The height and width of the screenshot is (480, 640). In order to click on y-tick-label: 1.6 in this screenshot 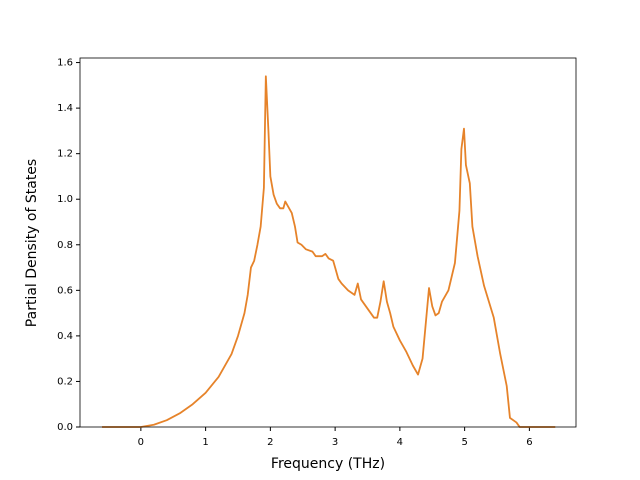, I will do `click(65, 63)`.